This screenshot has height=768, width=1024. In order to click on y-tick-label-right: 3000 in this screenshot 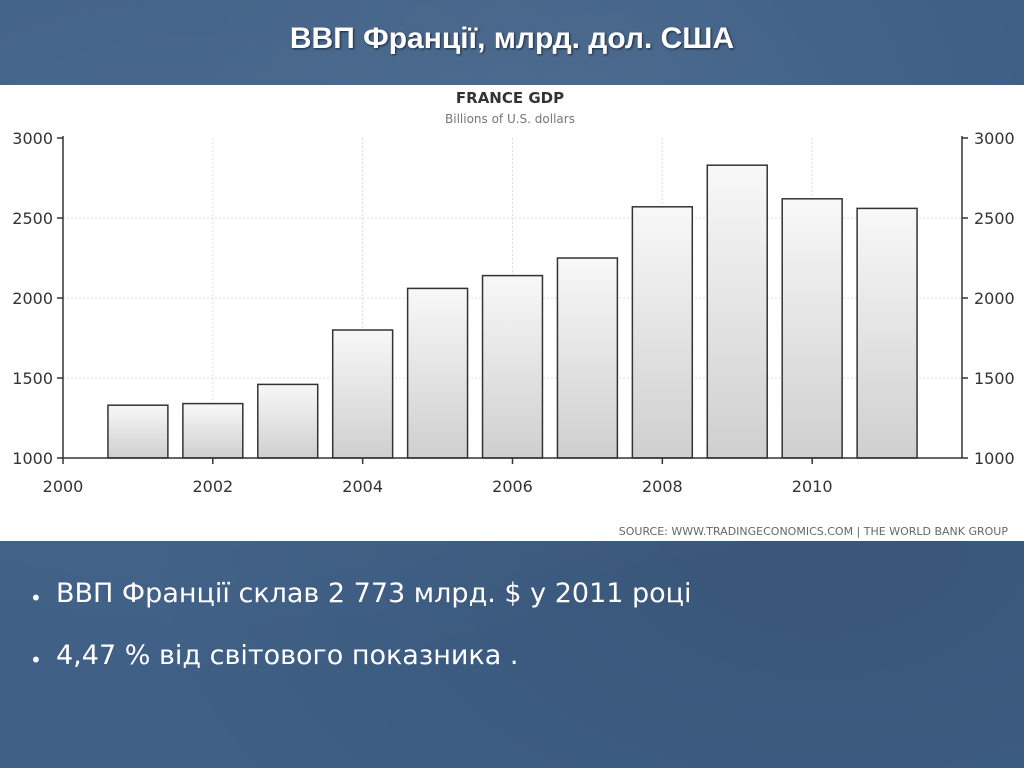, I will do `click(994, 138)`.